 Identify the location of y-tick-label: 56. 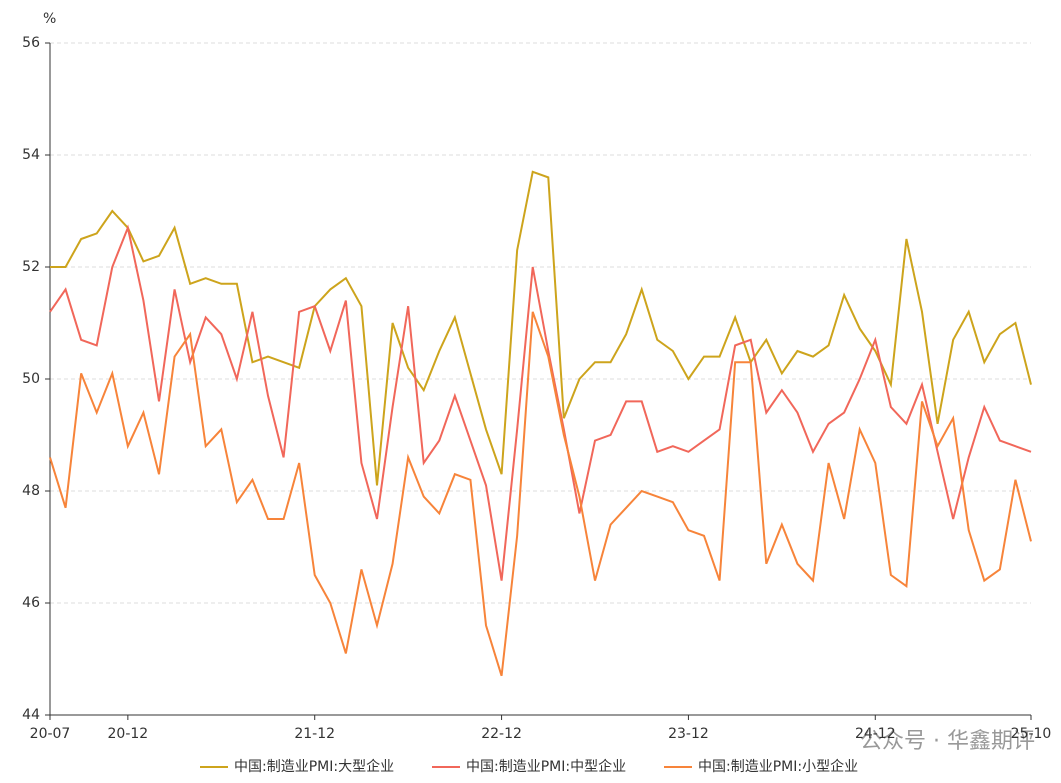
(31, 43).